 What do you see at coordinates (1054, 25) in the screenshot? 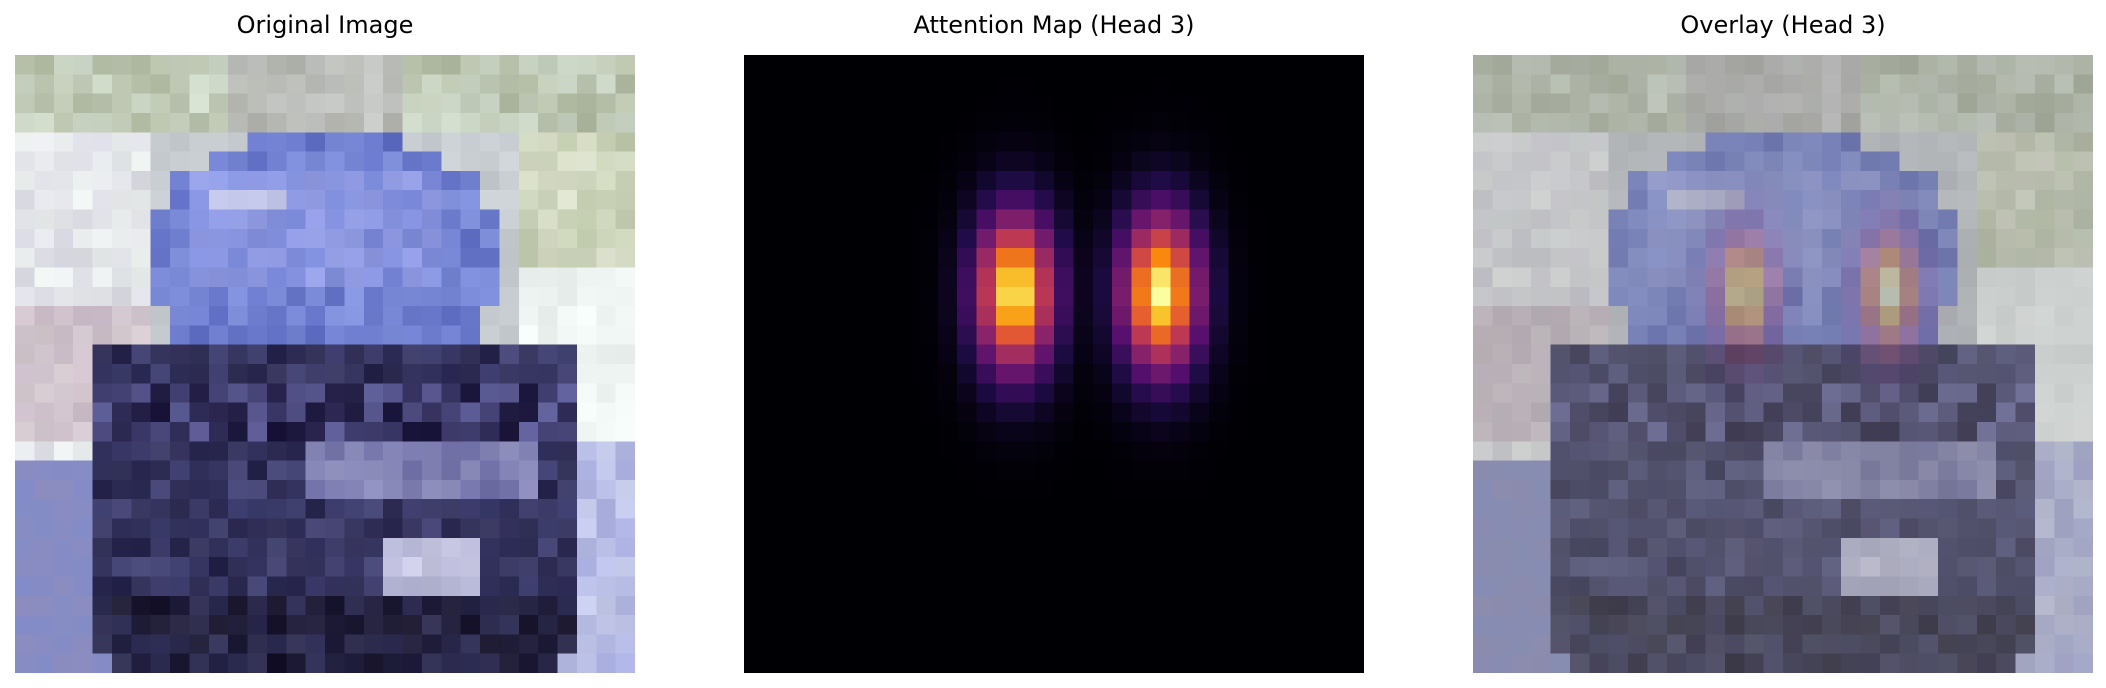
I see `attention-map-title: Attention Map (Head 3)` at bounding box center [1054, 25].